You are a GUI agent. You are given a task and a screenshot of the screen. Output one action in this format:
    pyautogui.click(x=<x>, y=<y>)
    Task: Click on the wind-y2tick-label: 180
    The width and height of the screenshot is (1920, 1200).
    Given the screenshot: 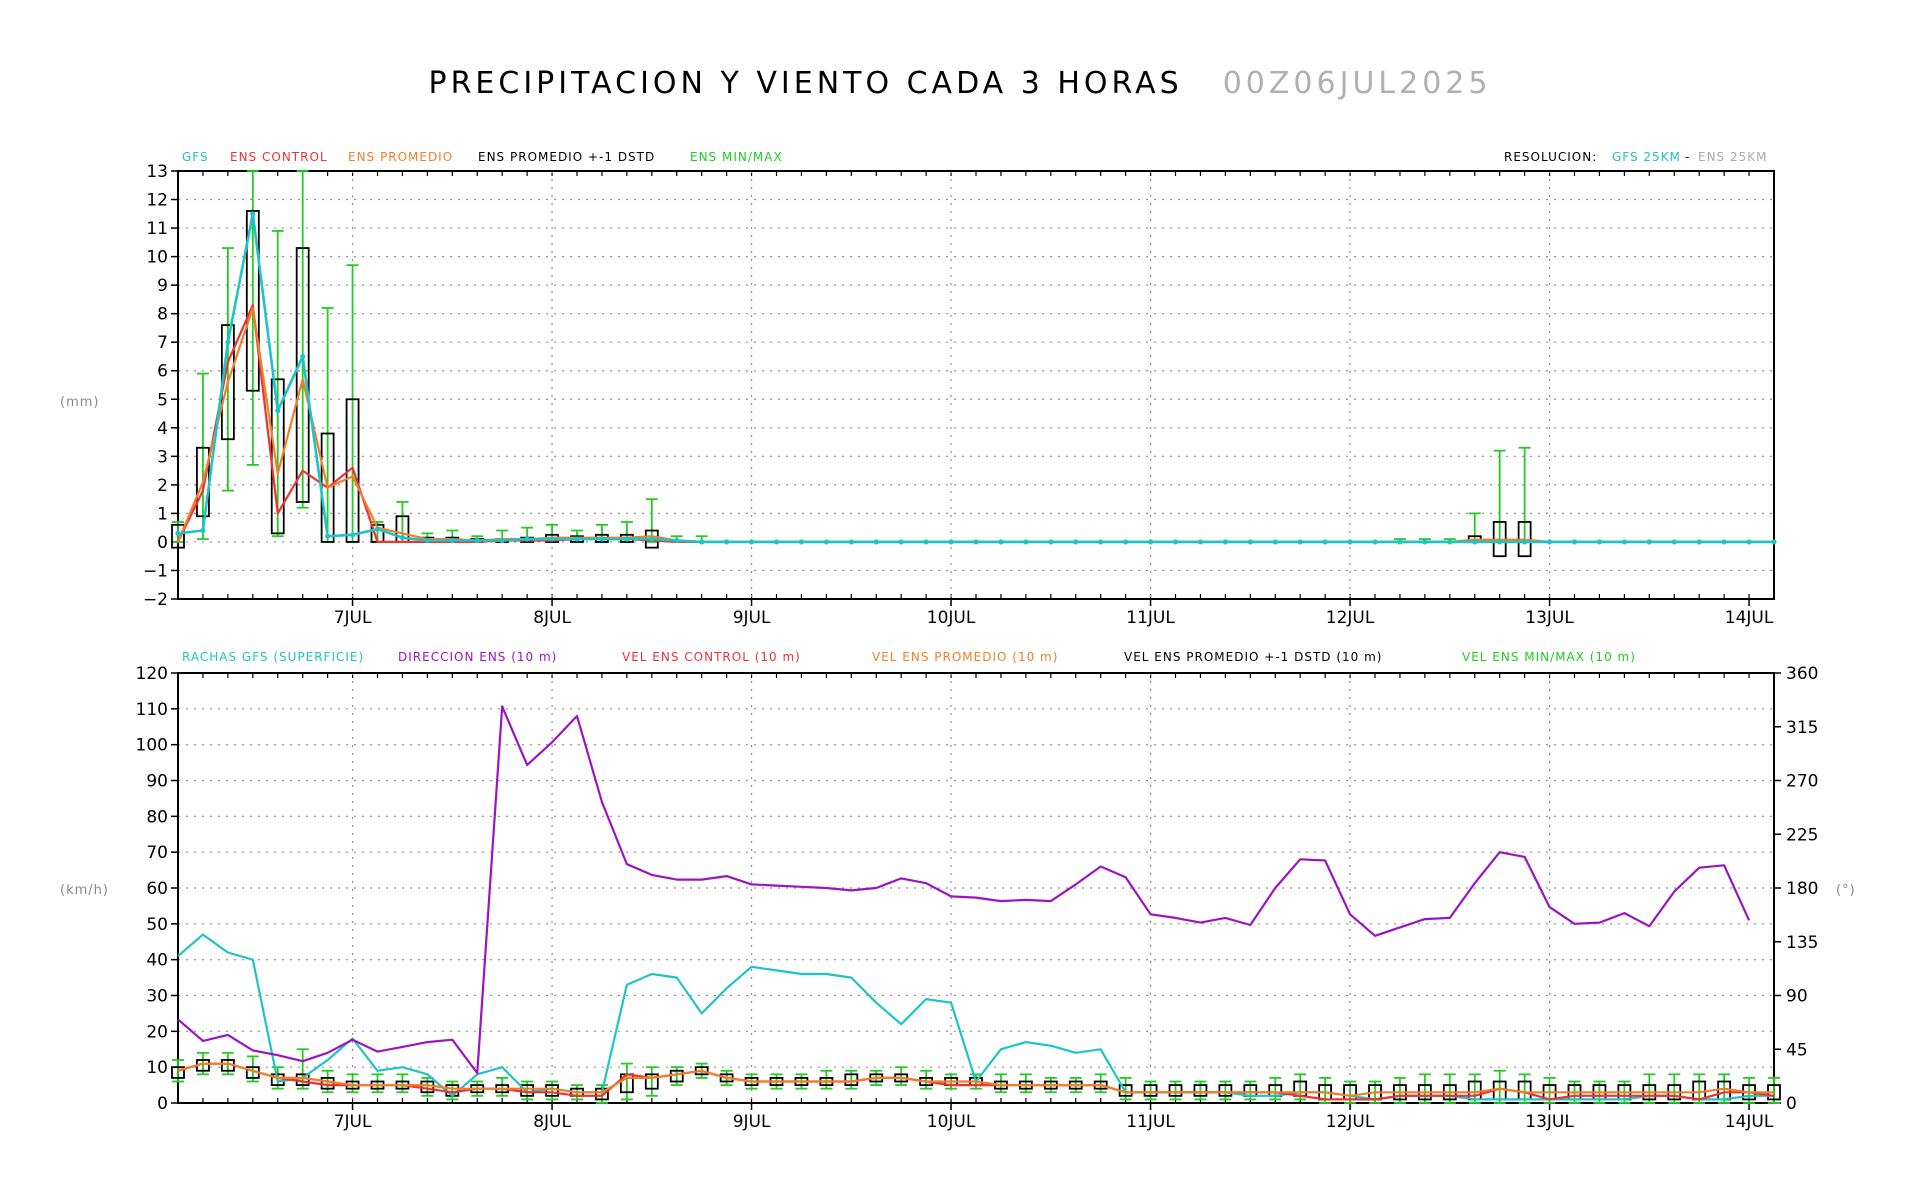 What is the action you would take?
    pyautogui.click(x=1802, y=889)
    